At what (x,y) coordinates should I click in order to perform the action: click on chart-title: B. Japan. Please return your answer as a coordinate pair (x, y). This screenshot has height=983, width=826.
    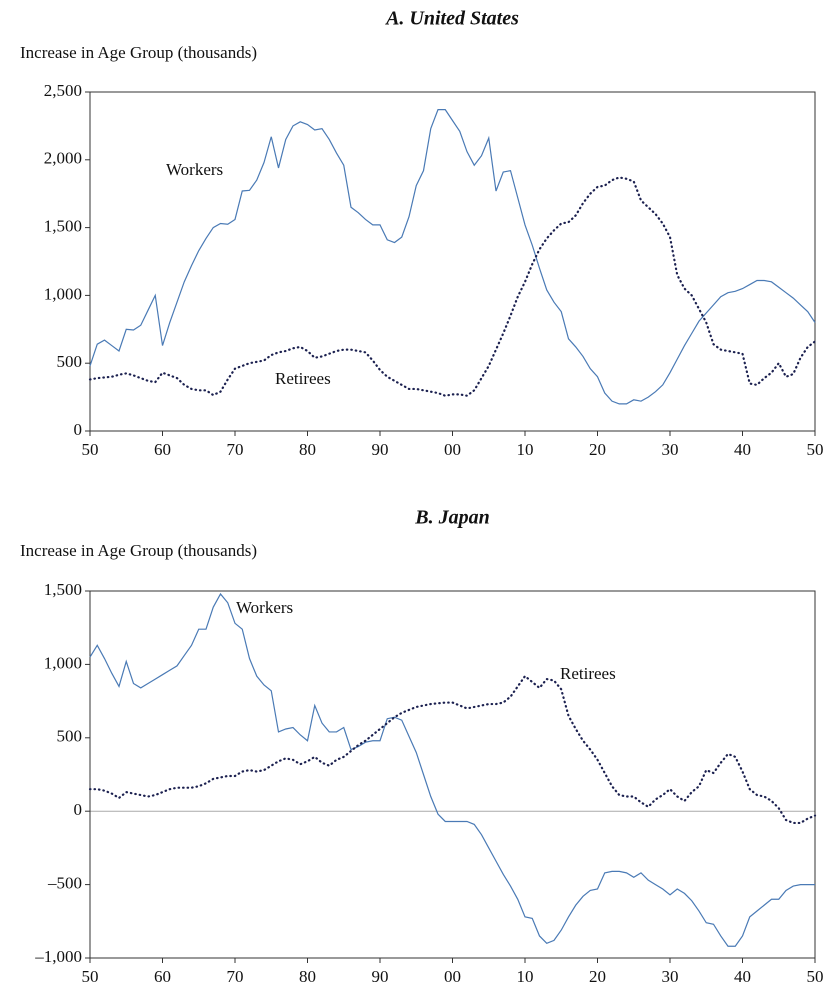
    Looking at the image, I should click on (451, 518).